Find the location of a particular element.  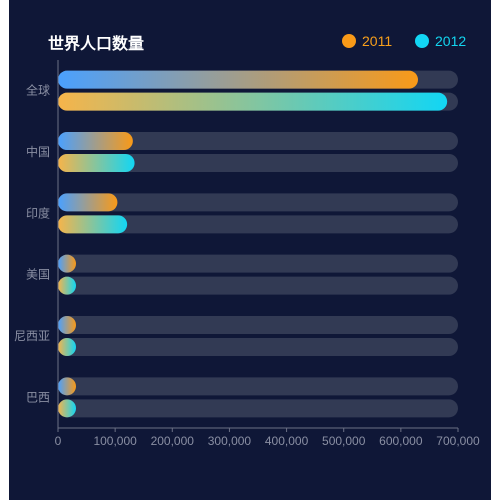

bar-track-印度-2011 is located at coordinates (258, 202).